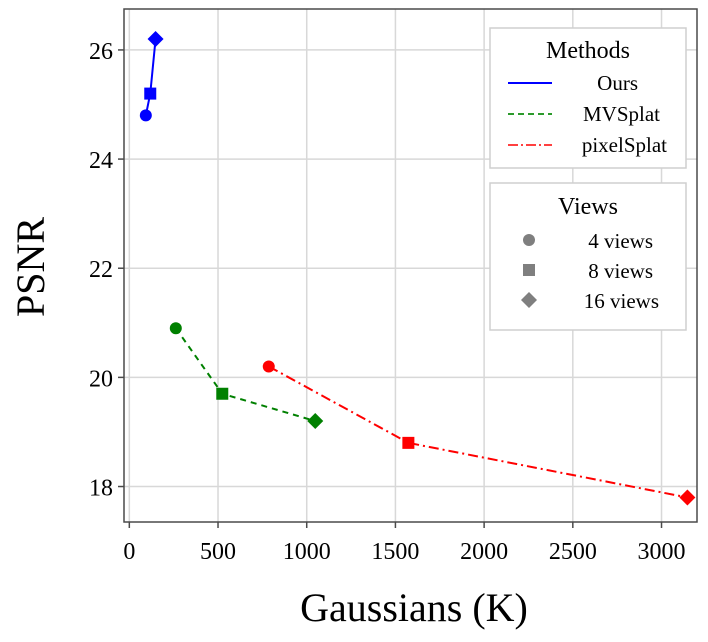 The image size is (708, 642). I want to click on pixelsplat-16-views-diamond-point, so click(687, 497).